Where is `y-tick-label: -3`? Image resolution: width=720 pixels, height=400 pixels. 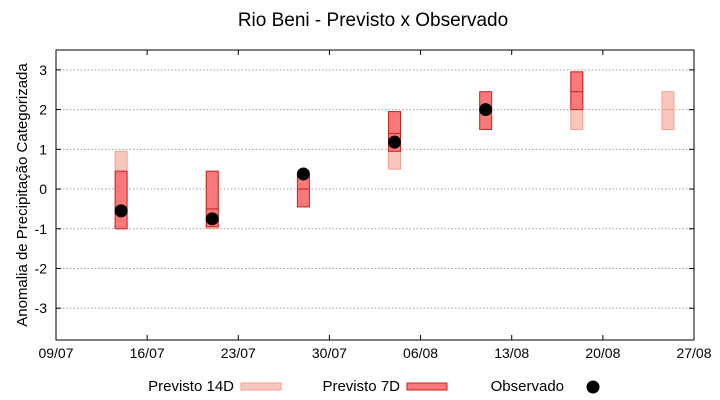
y-tick-label: -3 is located at coordinates (41, 308).